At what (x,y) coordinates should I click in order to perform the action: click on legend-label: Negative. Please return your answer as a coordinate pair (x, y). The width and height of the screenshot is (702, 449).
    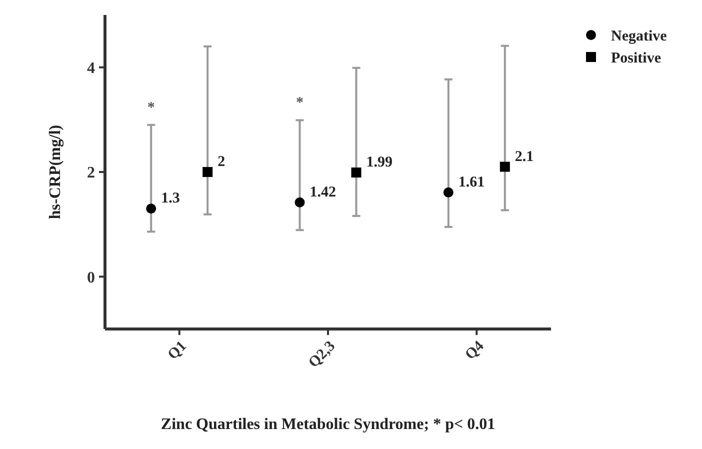
    Looking at the image, I should click on (639, 36).